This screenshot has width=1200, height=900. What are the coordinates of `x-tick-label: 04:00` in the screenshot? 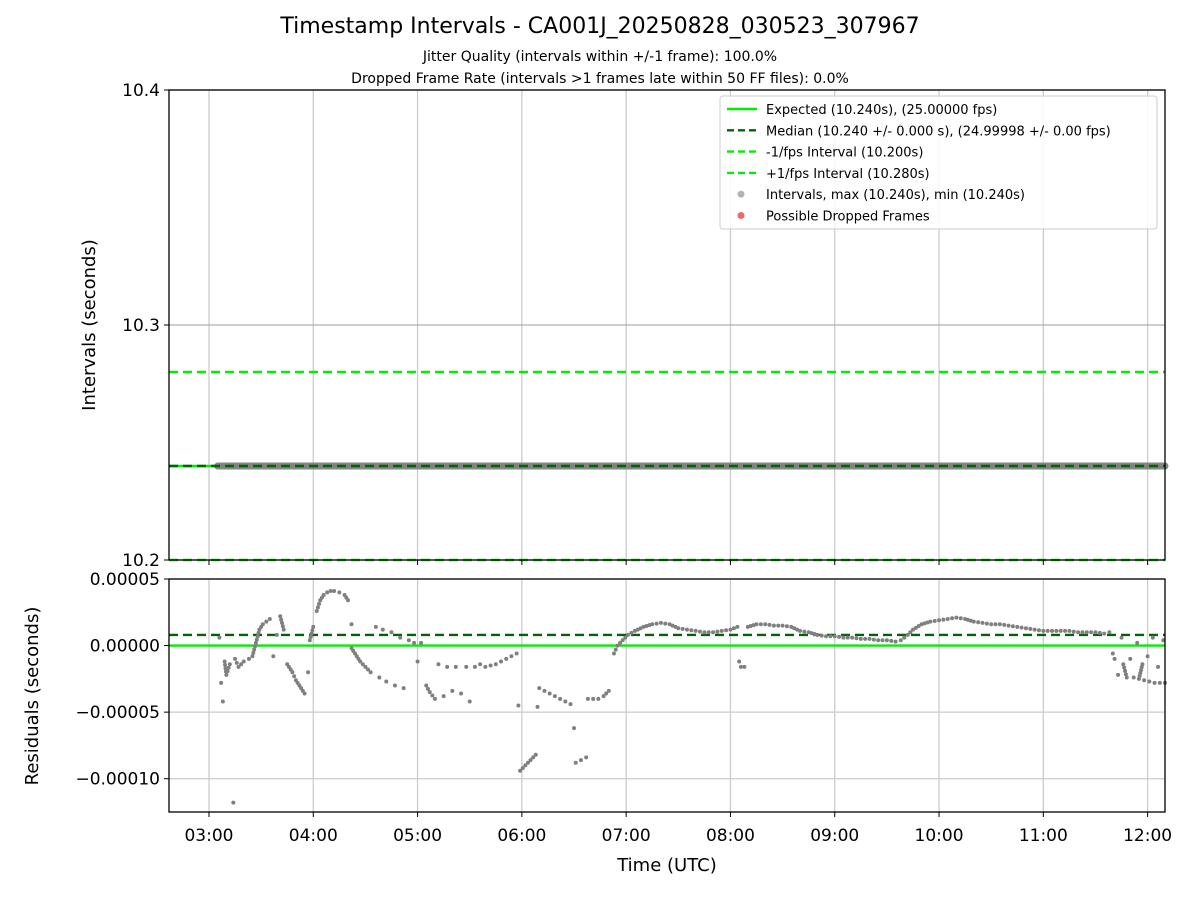 It's located at (313, 836).